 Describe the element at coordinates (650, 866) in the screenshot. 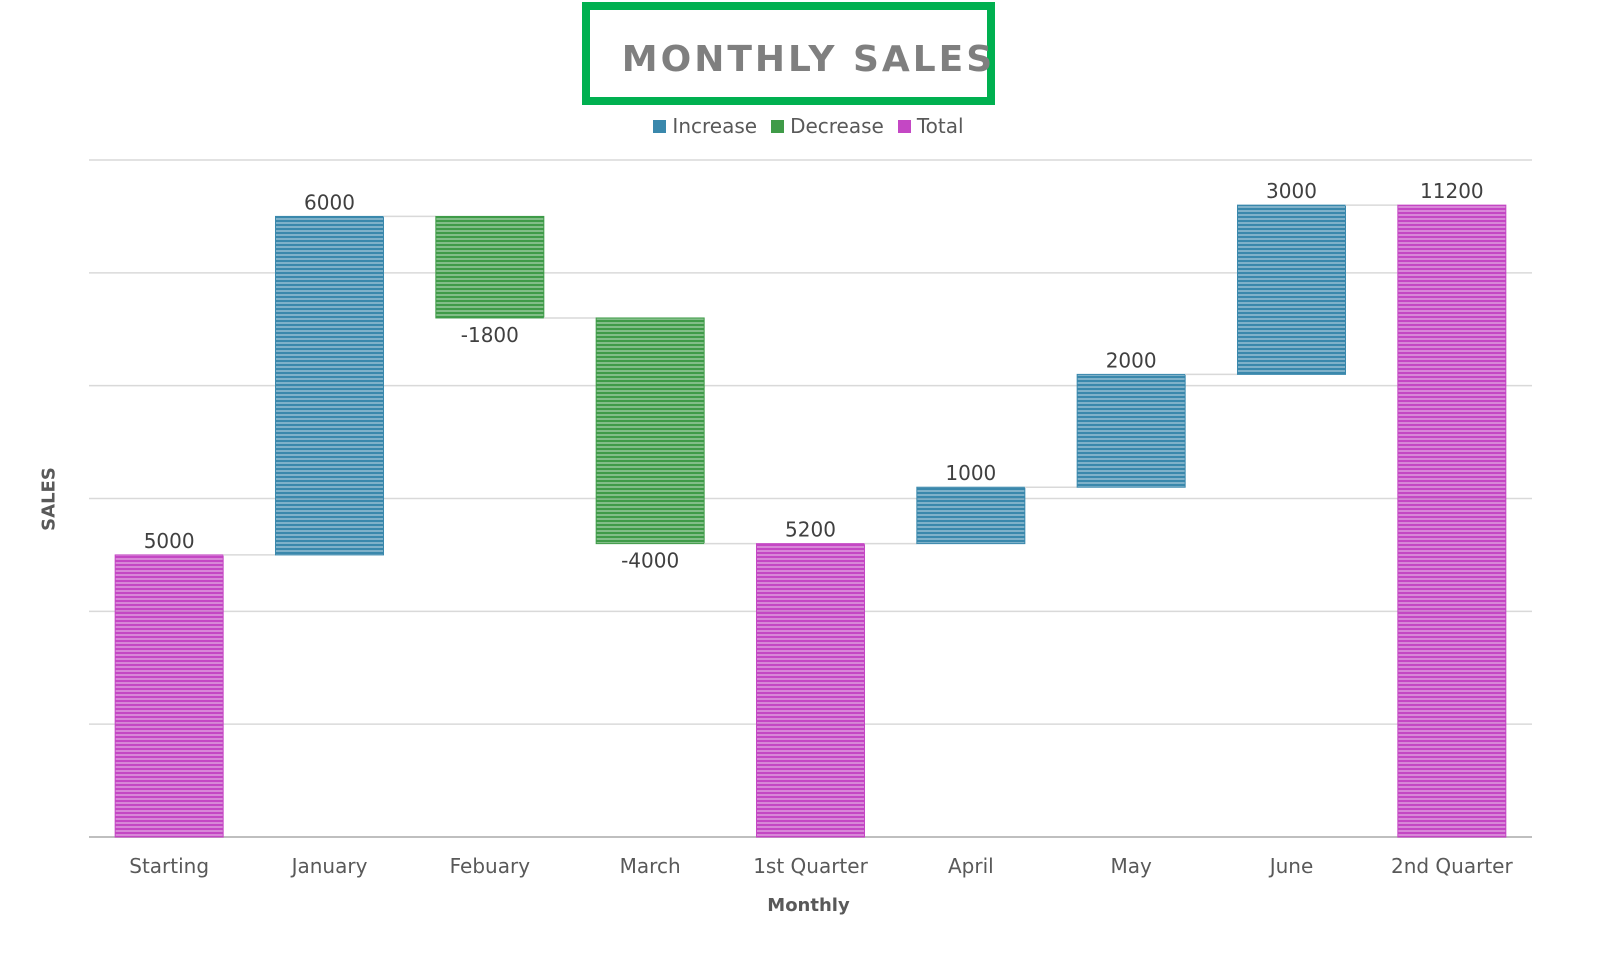

I see `x-tick-label: March` at that location.